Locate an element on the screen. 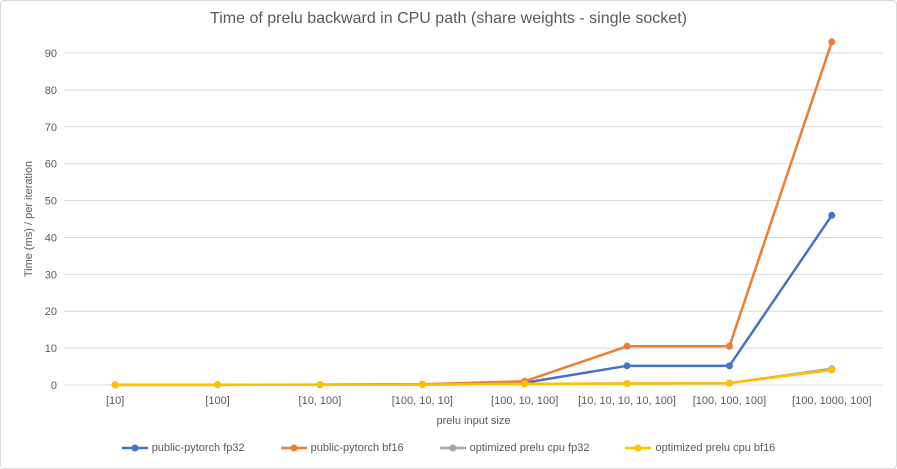 The image size is (897, 469). y-tick-label: 60 is located at coordinates (51, 165).